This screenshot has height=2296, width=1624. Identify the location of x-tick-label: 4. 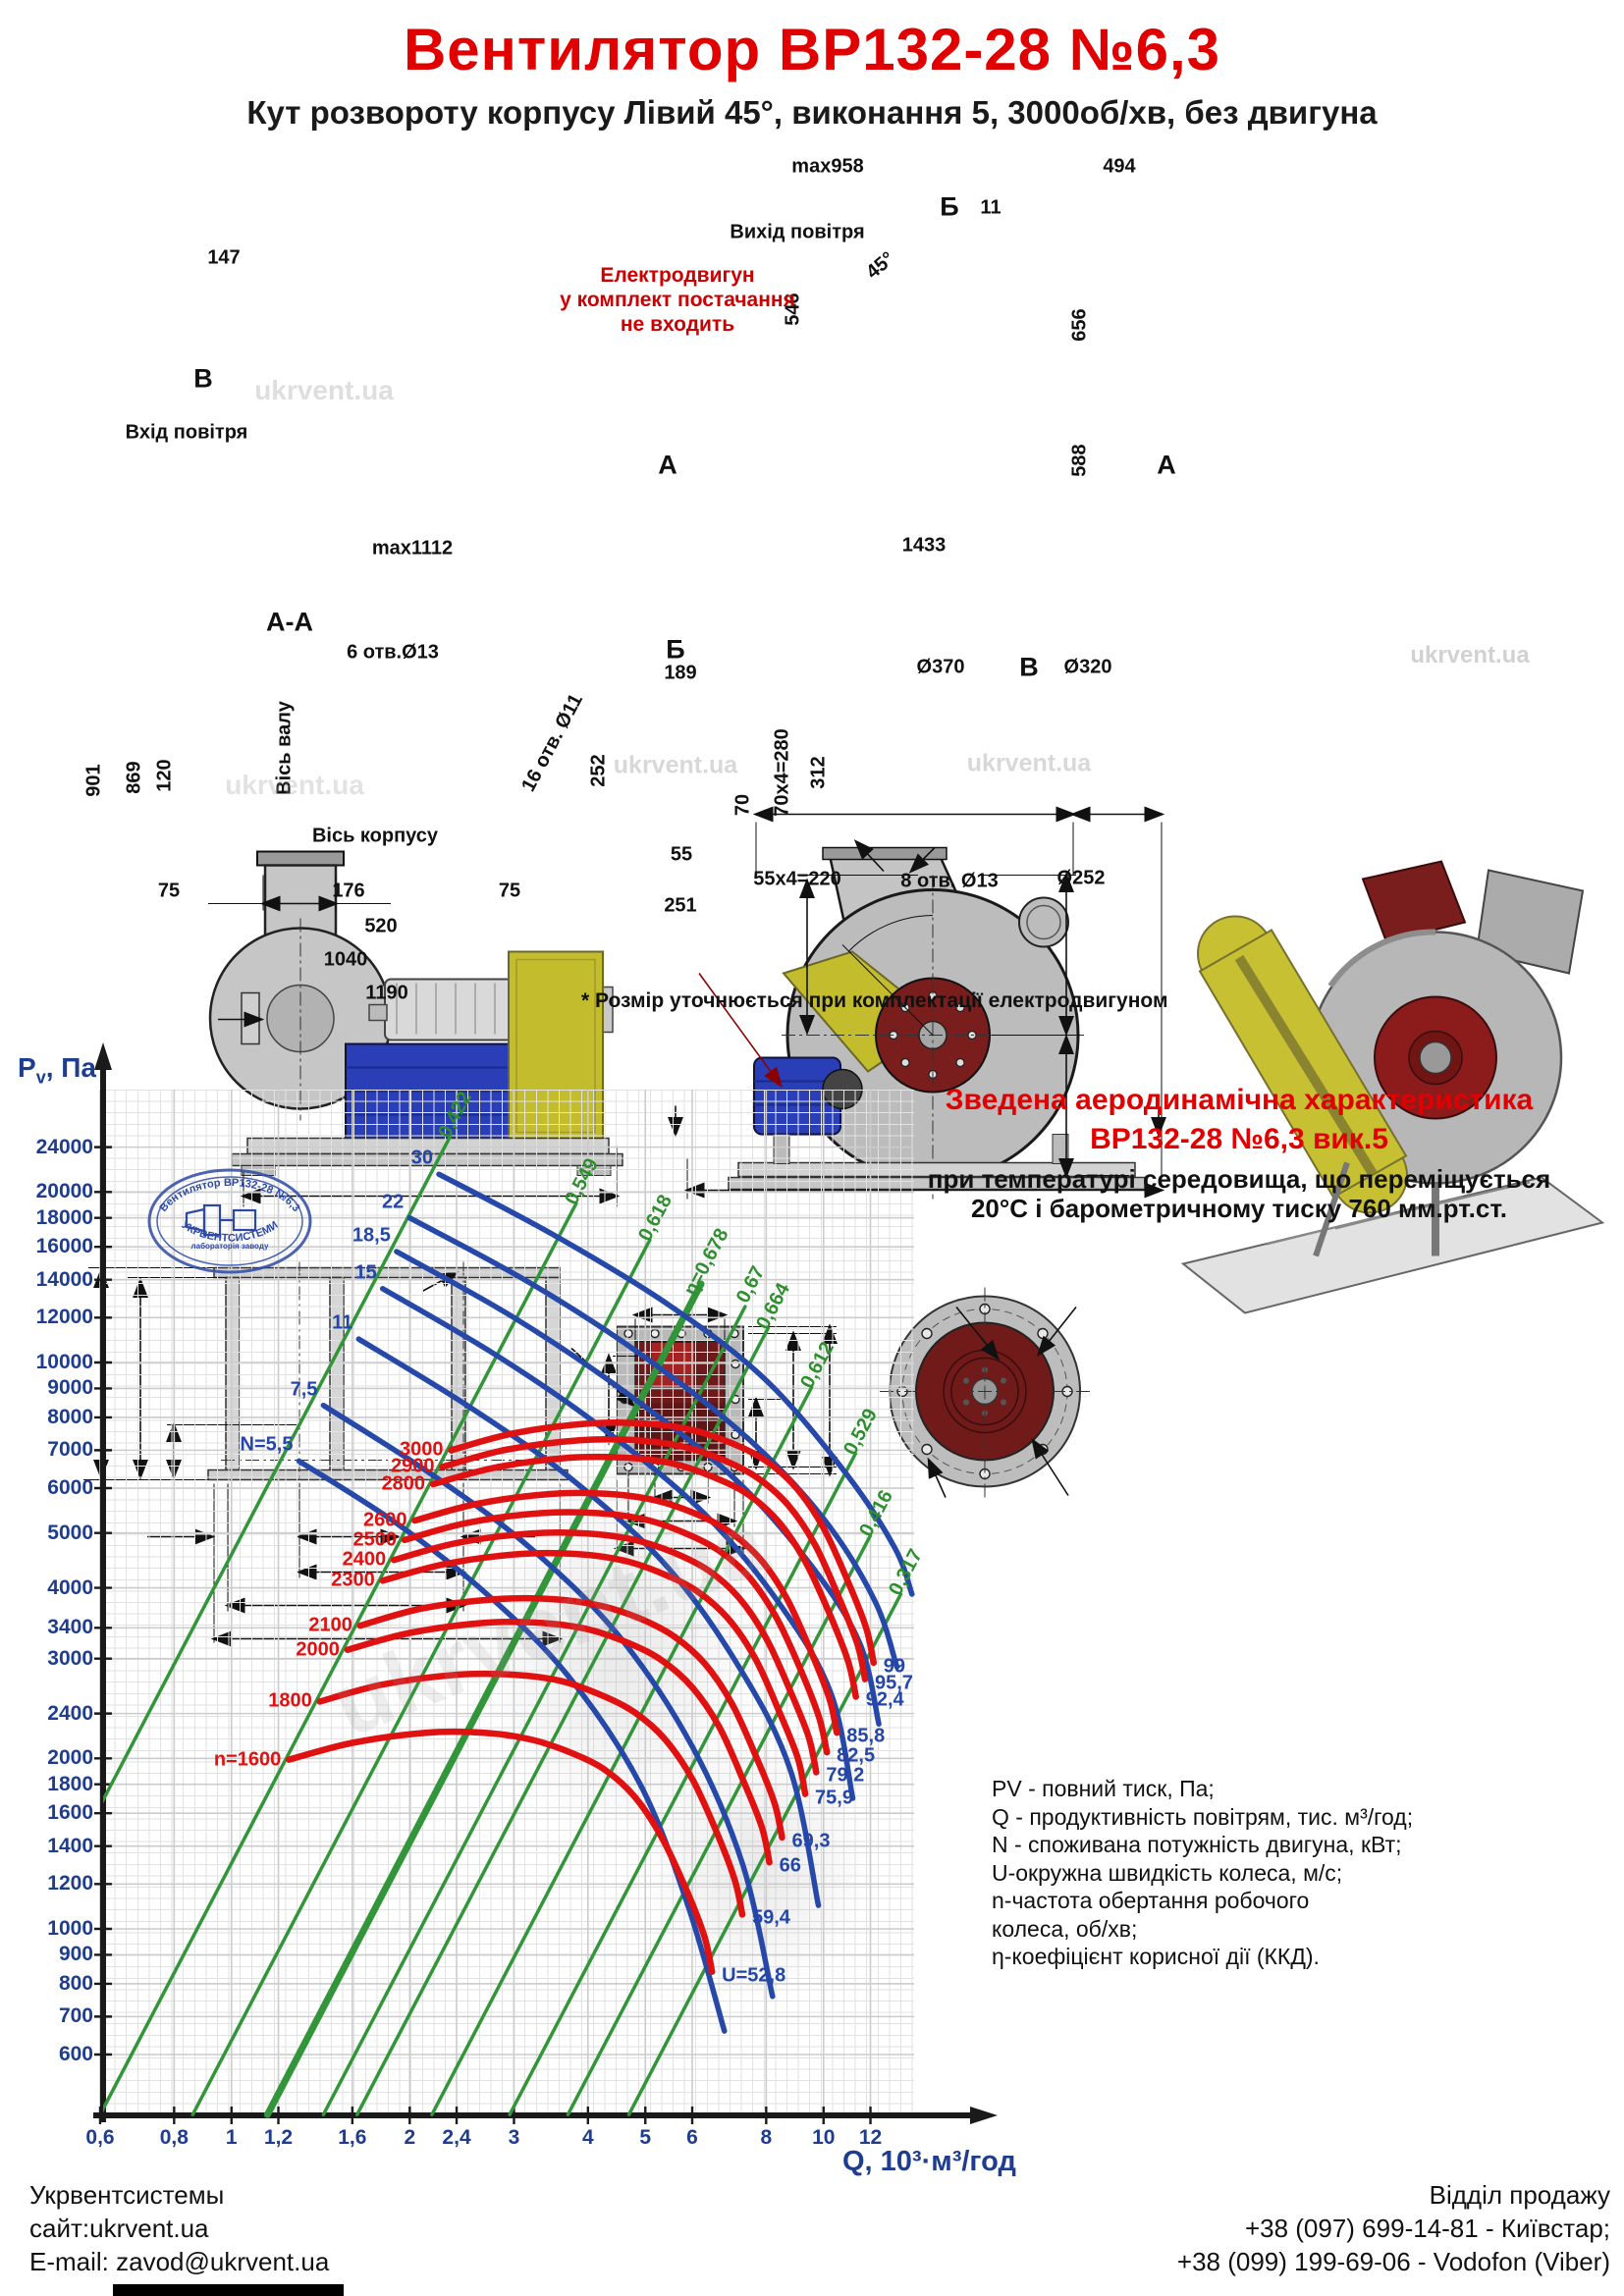
(587, 2137).